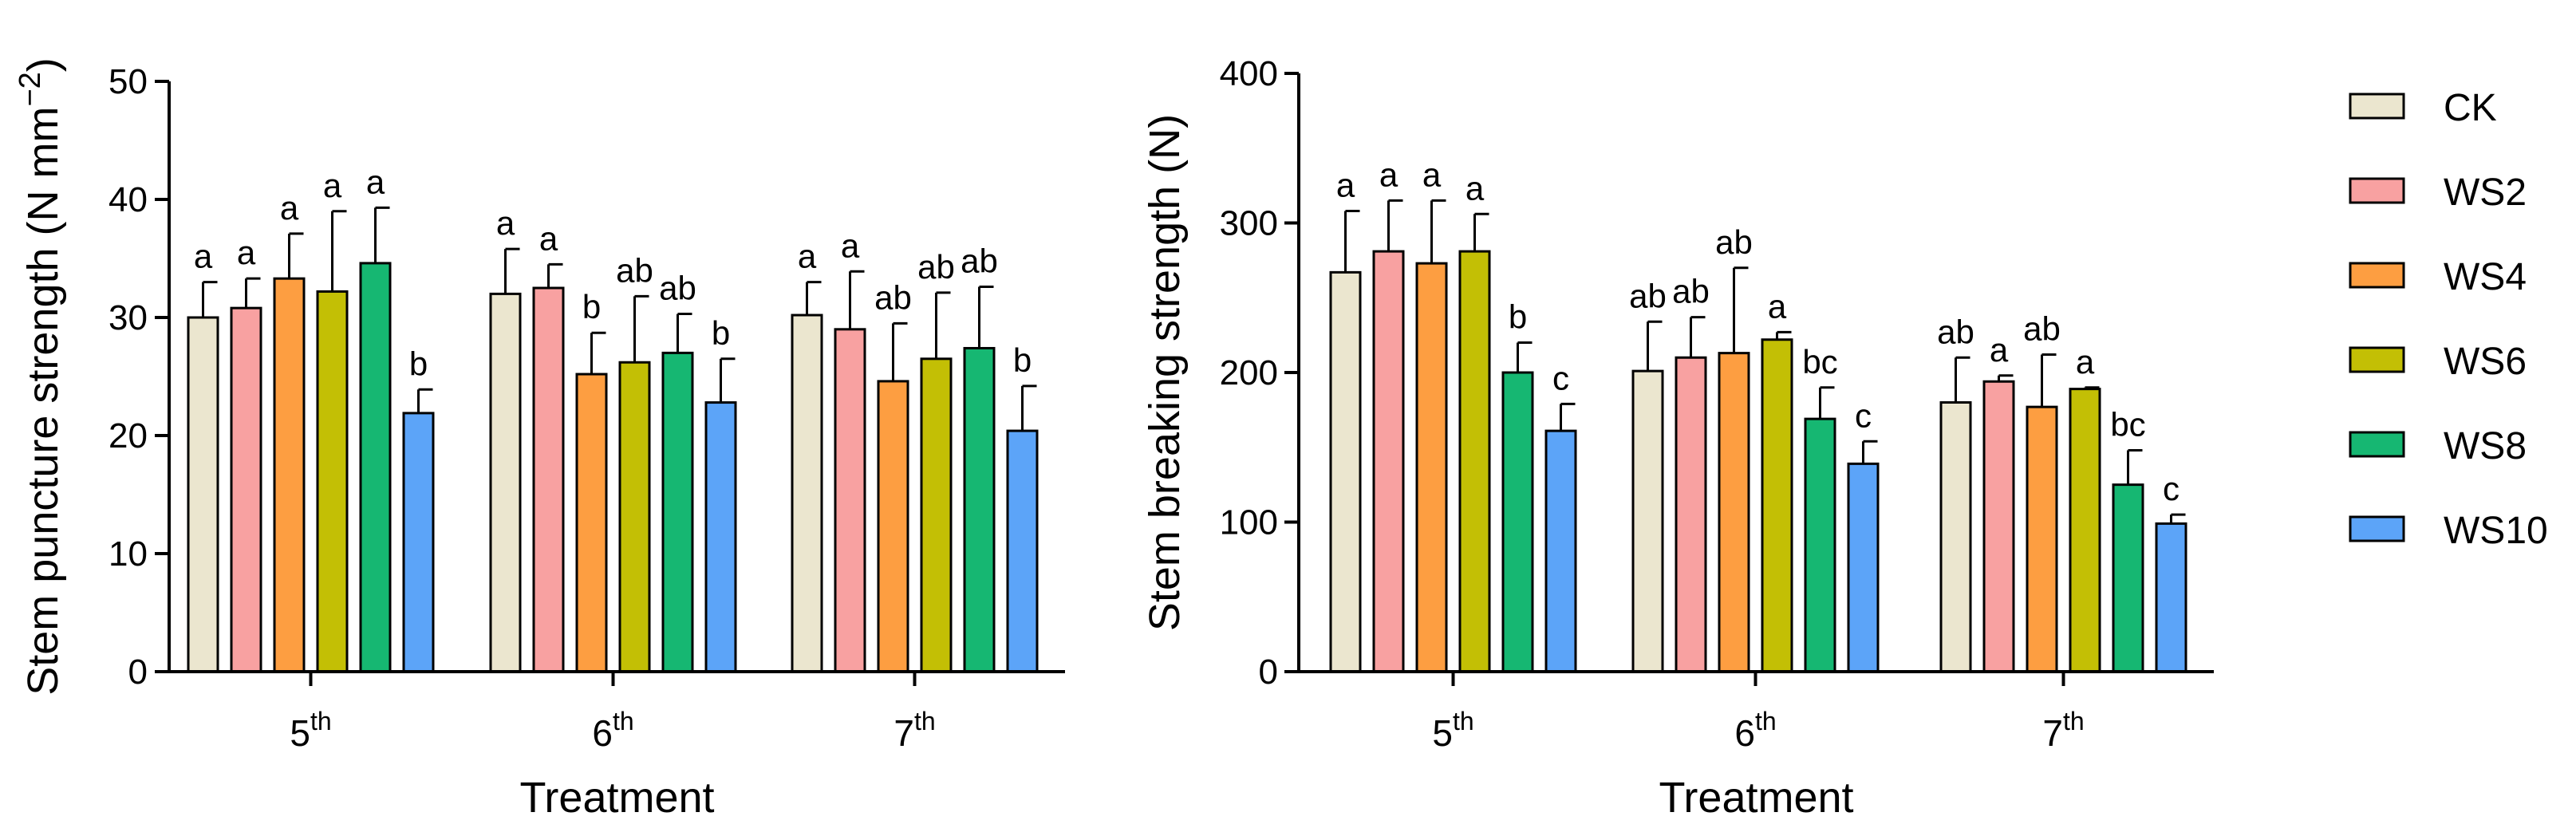  Describe the element at coordinates (2377, 106) in the screenshot. I see `legend-swatch-ck` at that location.